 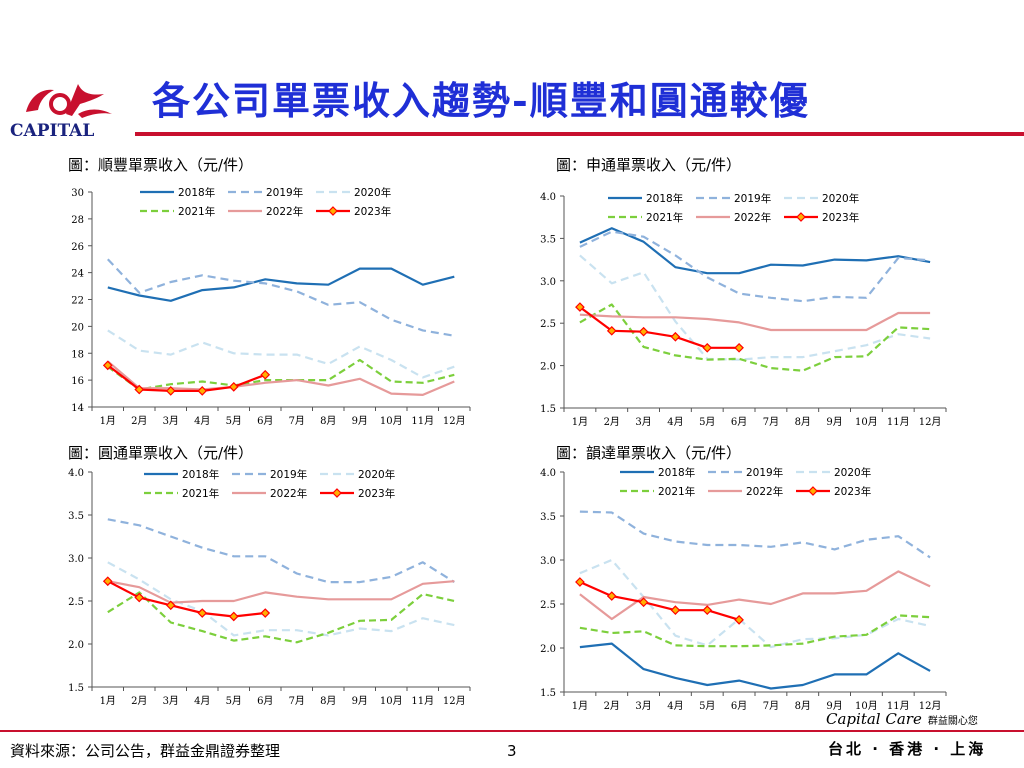 I want to click on y-tick-label: 14, so click(x=77, y=408).